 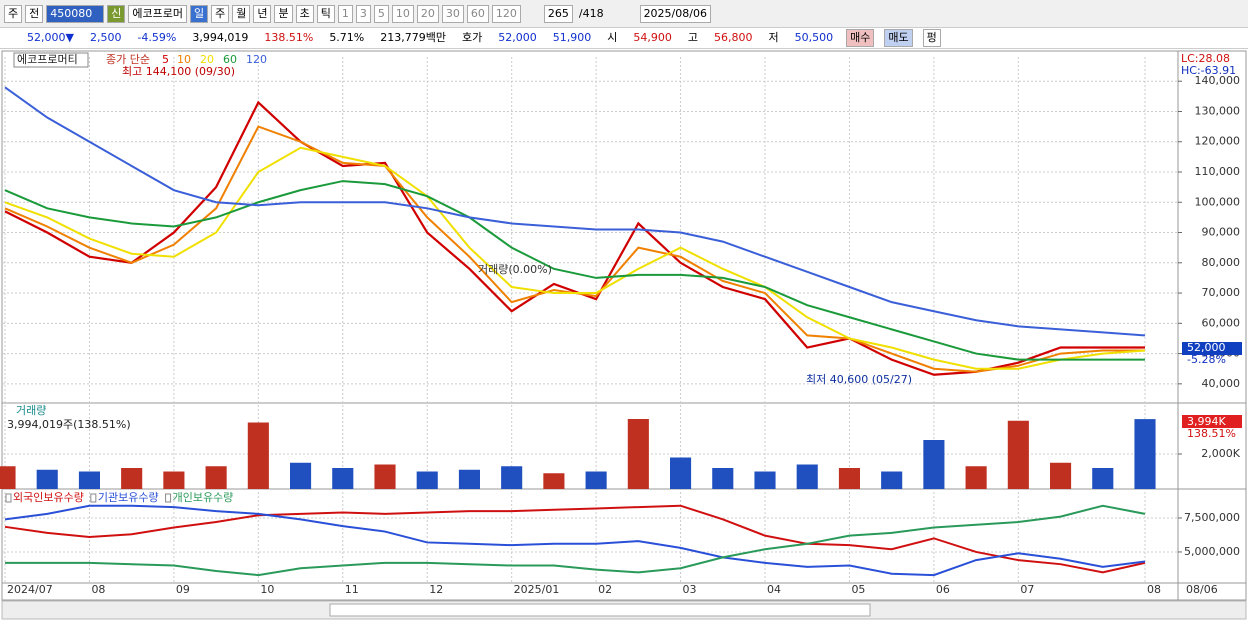 I want to click on btn: 분, so click(x=283, y=13).